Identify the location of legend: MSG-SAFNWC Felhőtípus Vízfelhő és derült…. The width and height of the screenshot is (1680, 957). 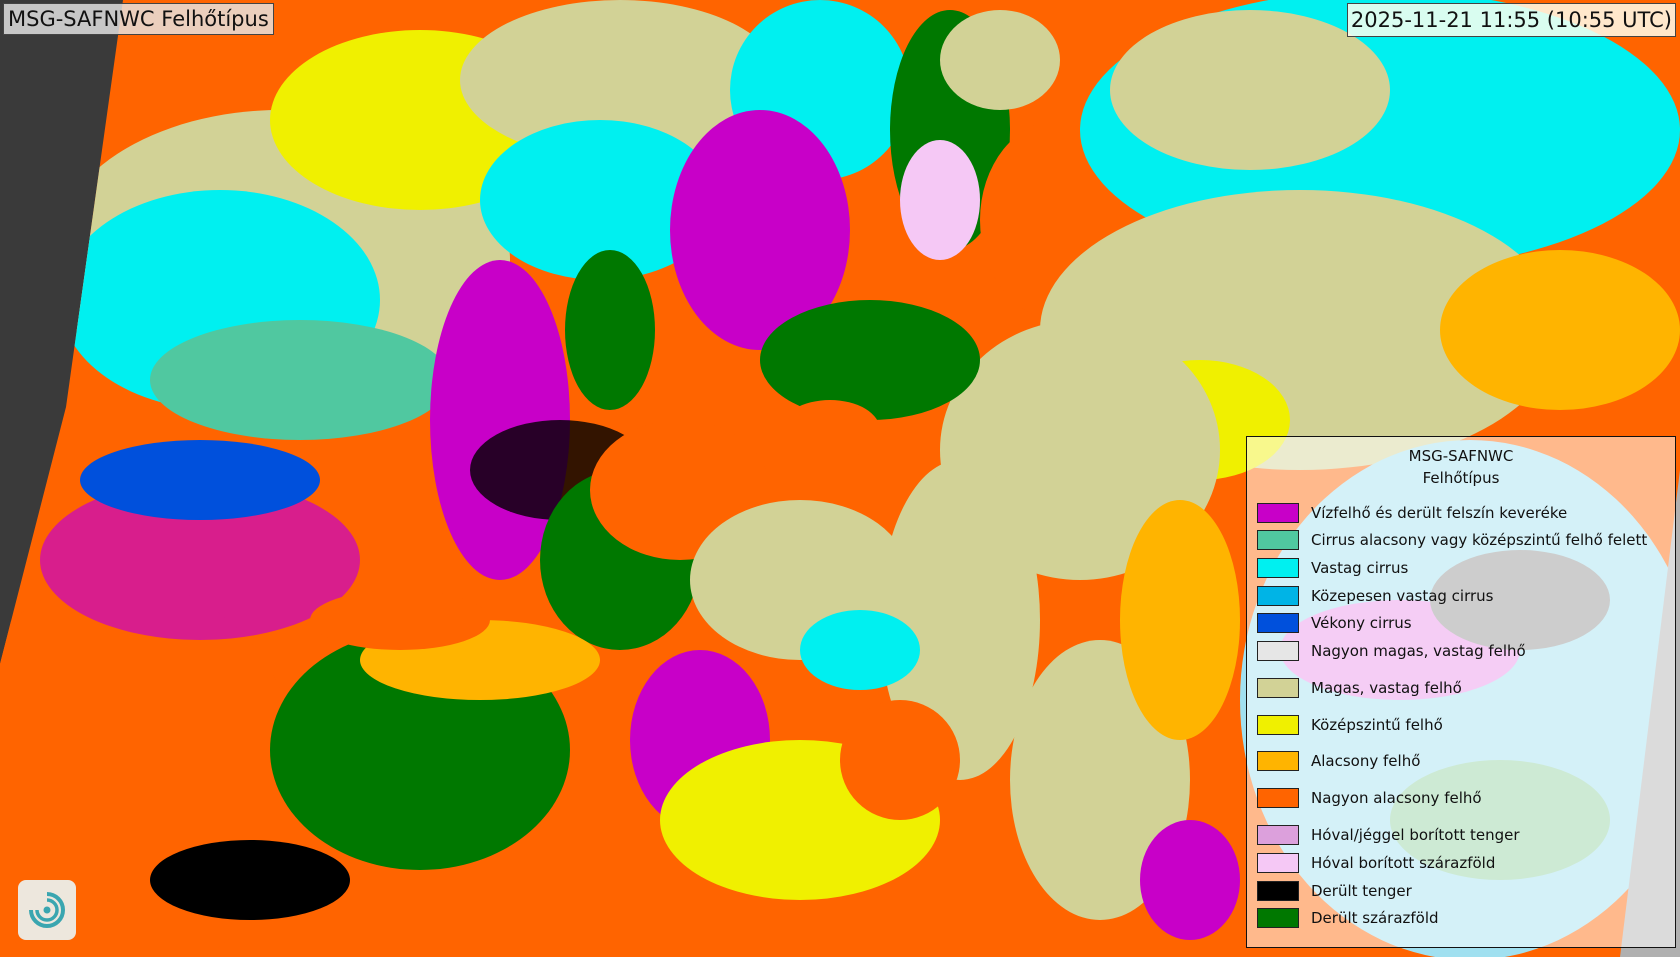
(1461, 692).